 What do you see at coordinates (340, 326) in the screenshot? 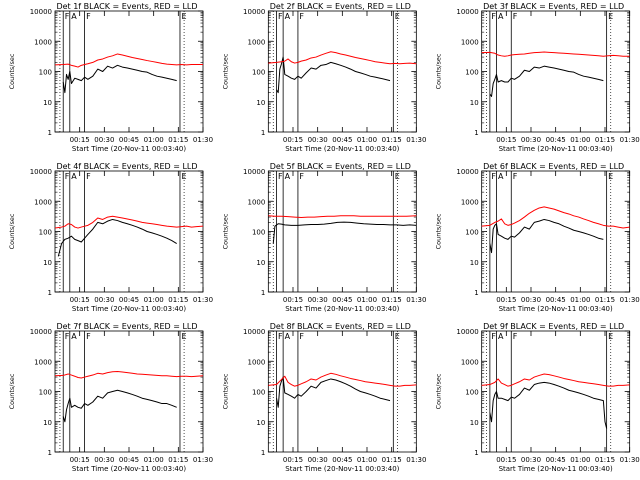
I see `chart-title: Det 8f BLACK = Events, RED = LLD` at bounding box center [340, 326].